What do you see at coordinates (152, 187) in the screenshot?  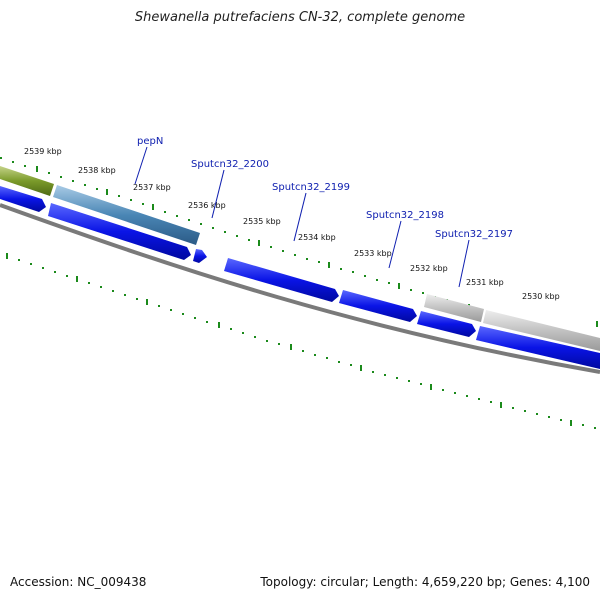 I see `scale-label-2537: 2537 kbp` at bounding box center [152, 187].